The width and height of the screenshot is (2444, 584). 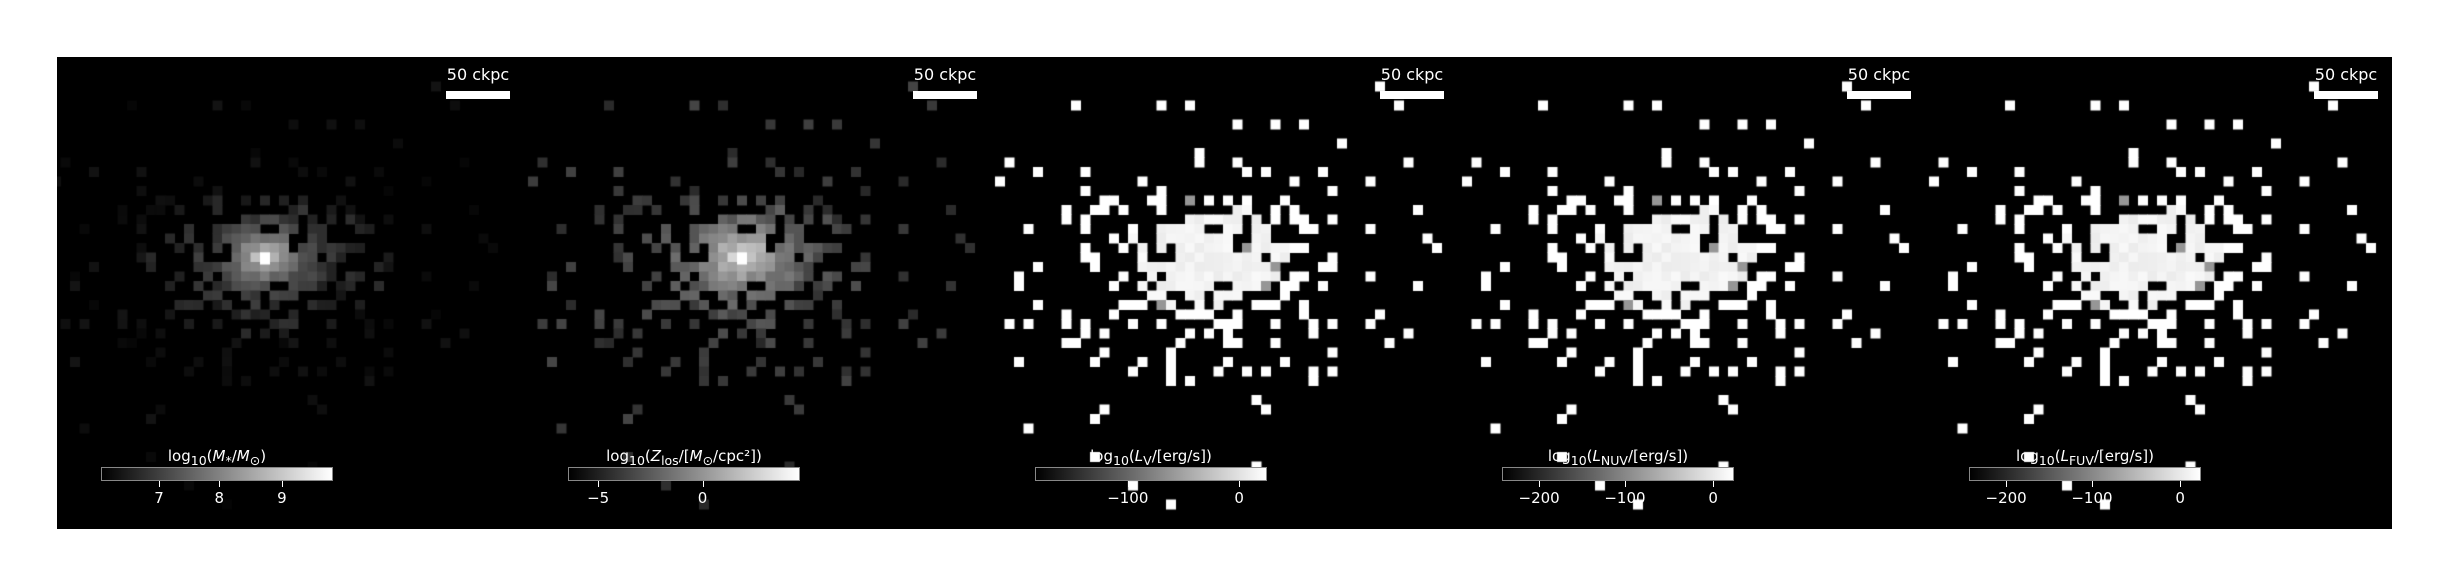 I want to click on cbar-sep: /, so click(x=234, y=456).